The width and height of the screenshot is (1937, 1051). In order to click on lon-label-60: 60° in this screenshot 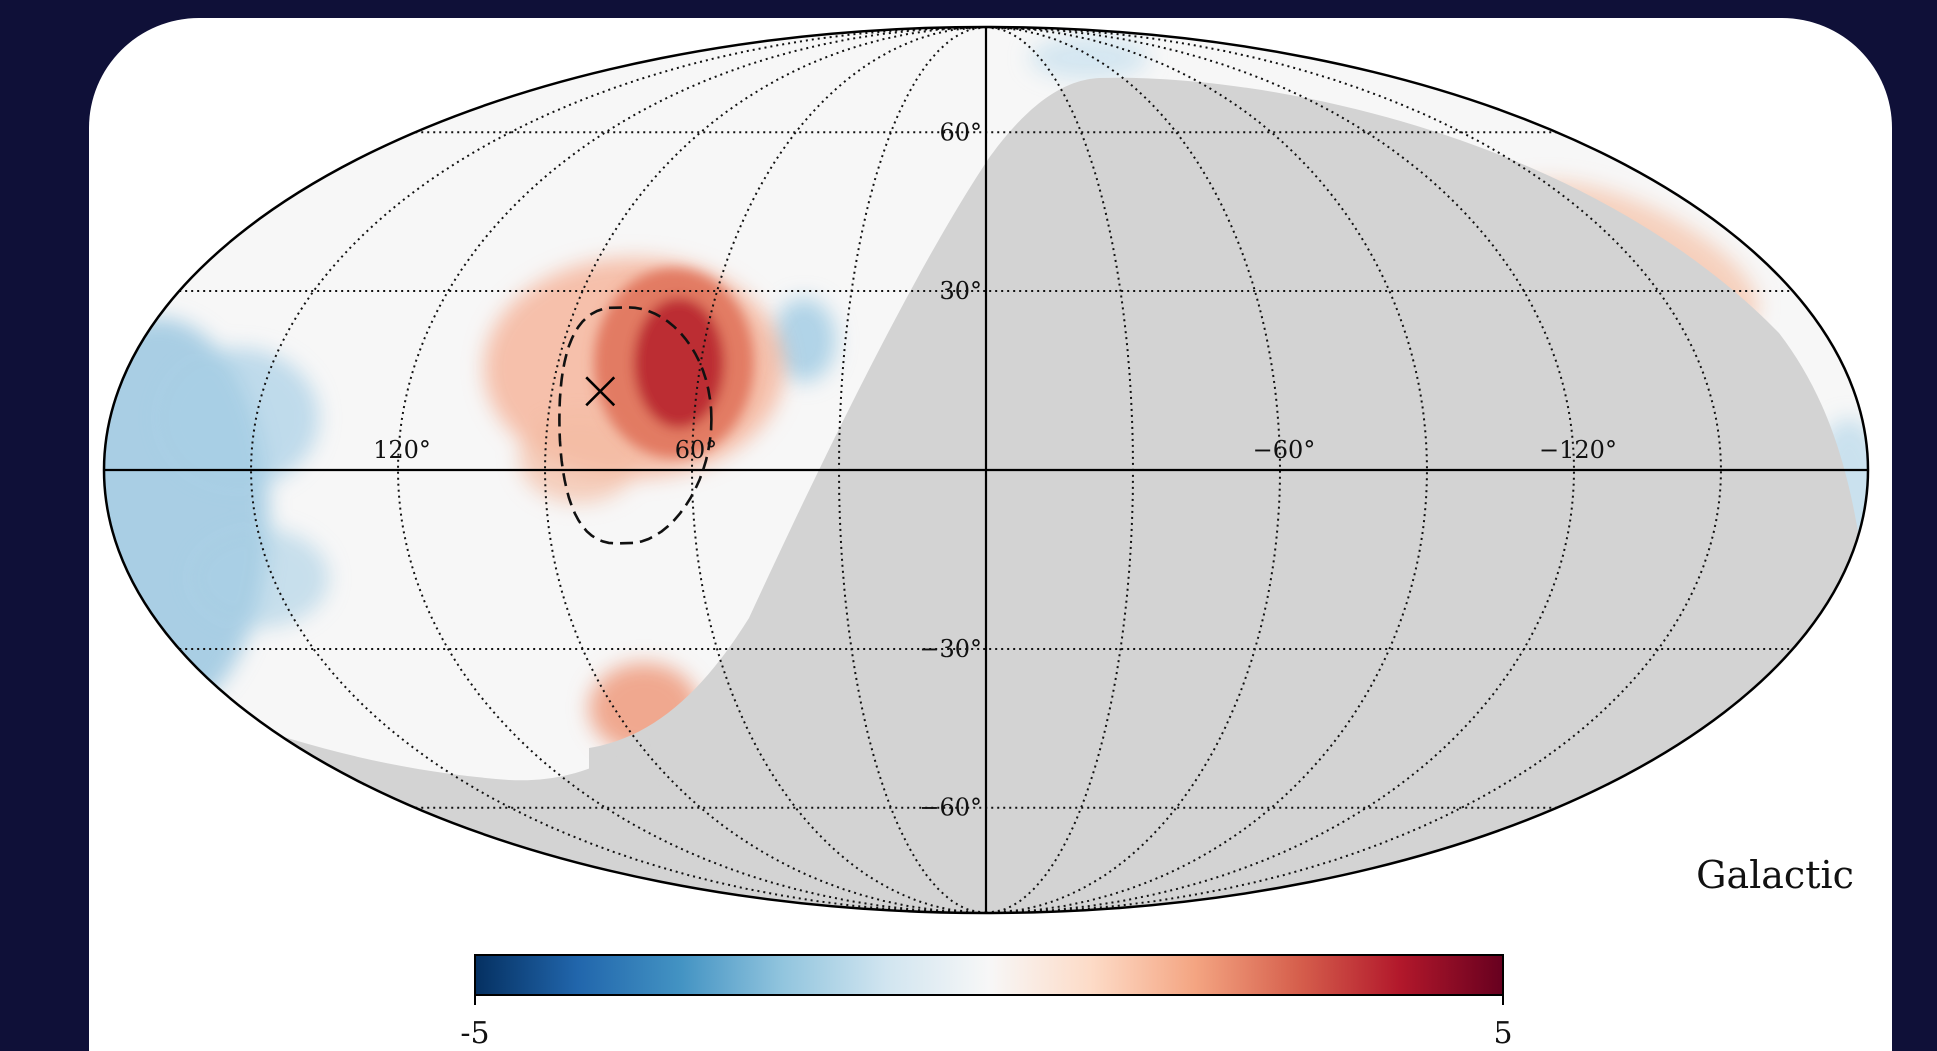, I will do `click(696, 450)`.